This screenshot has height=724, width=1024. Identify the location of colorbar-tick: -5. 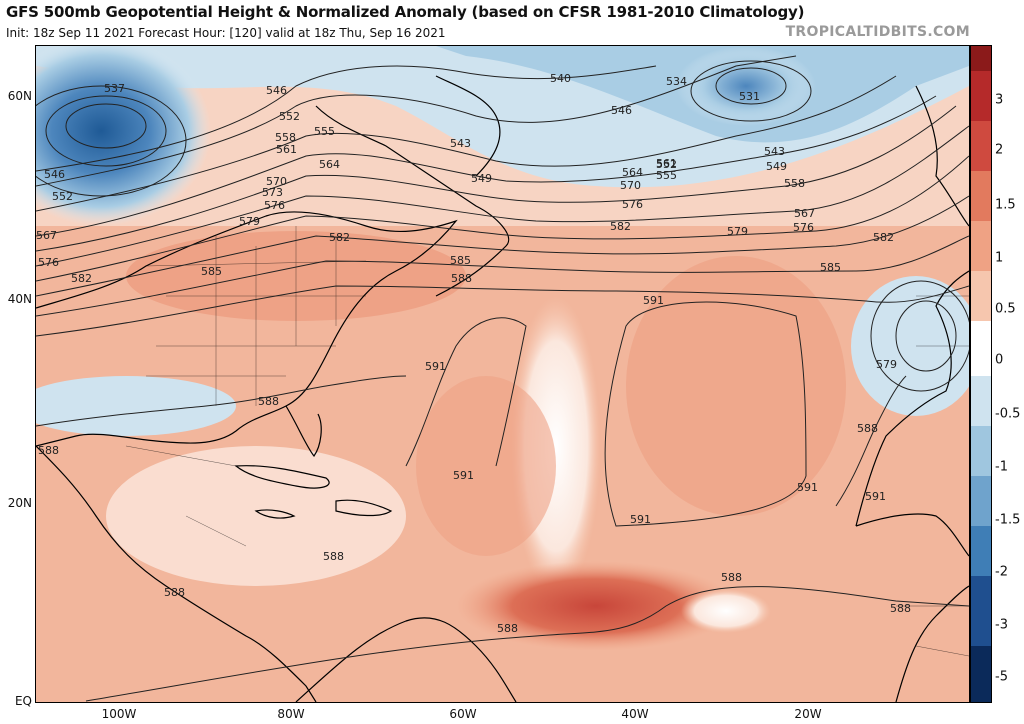
(1001, 677).